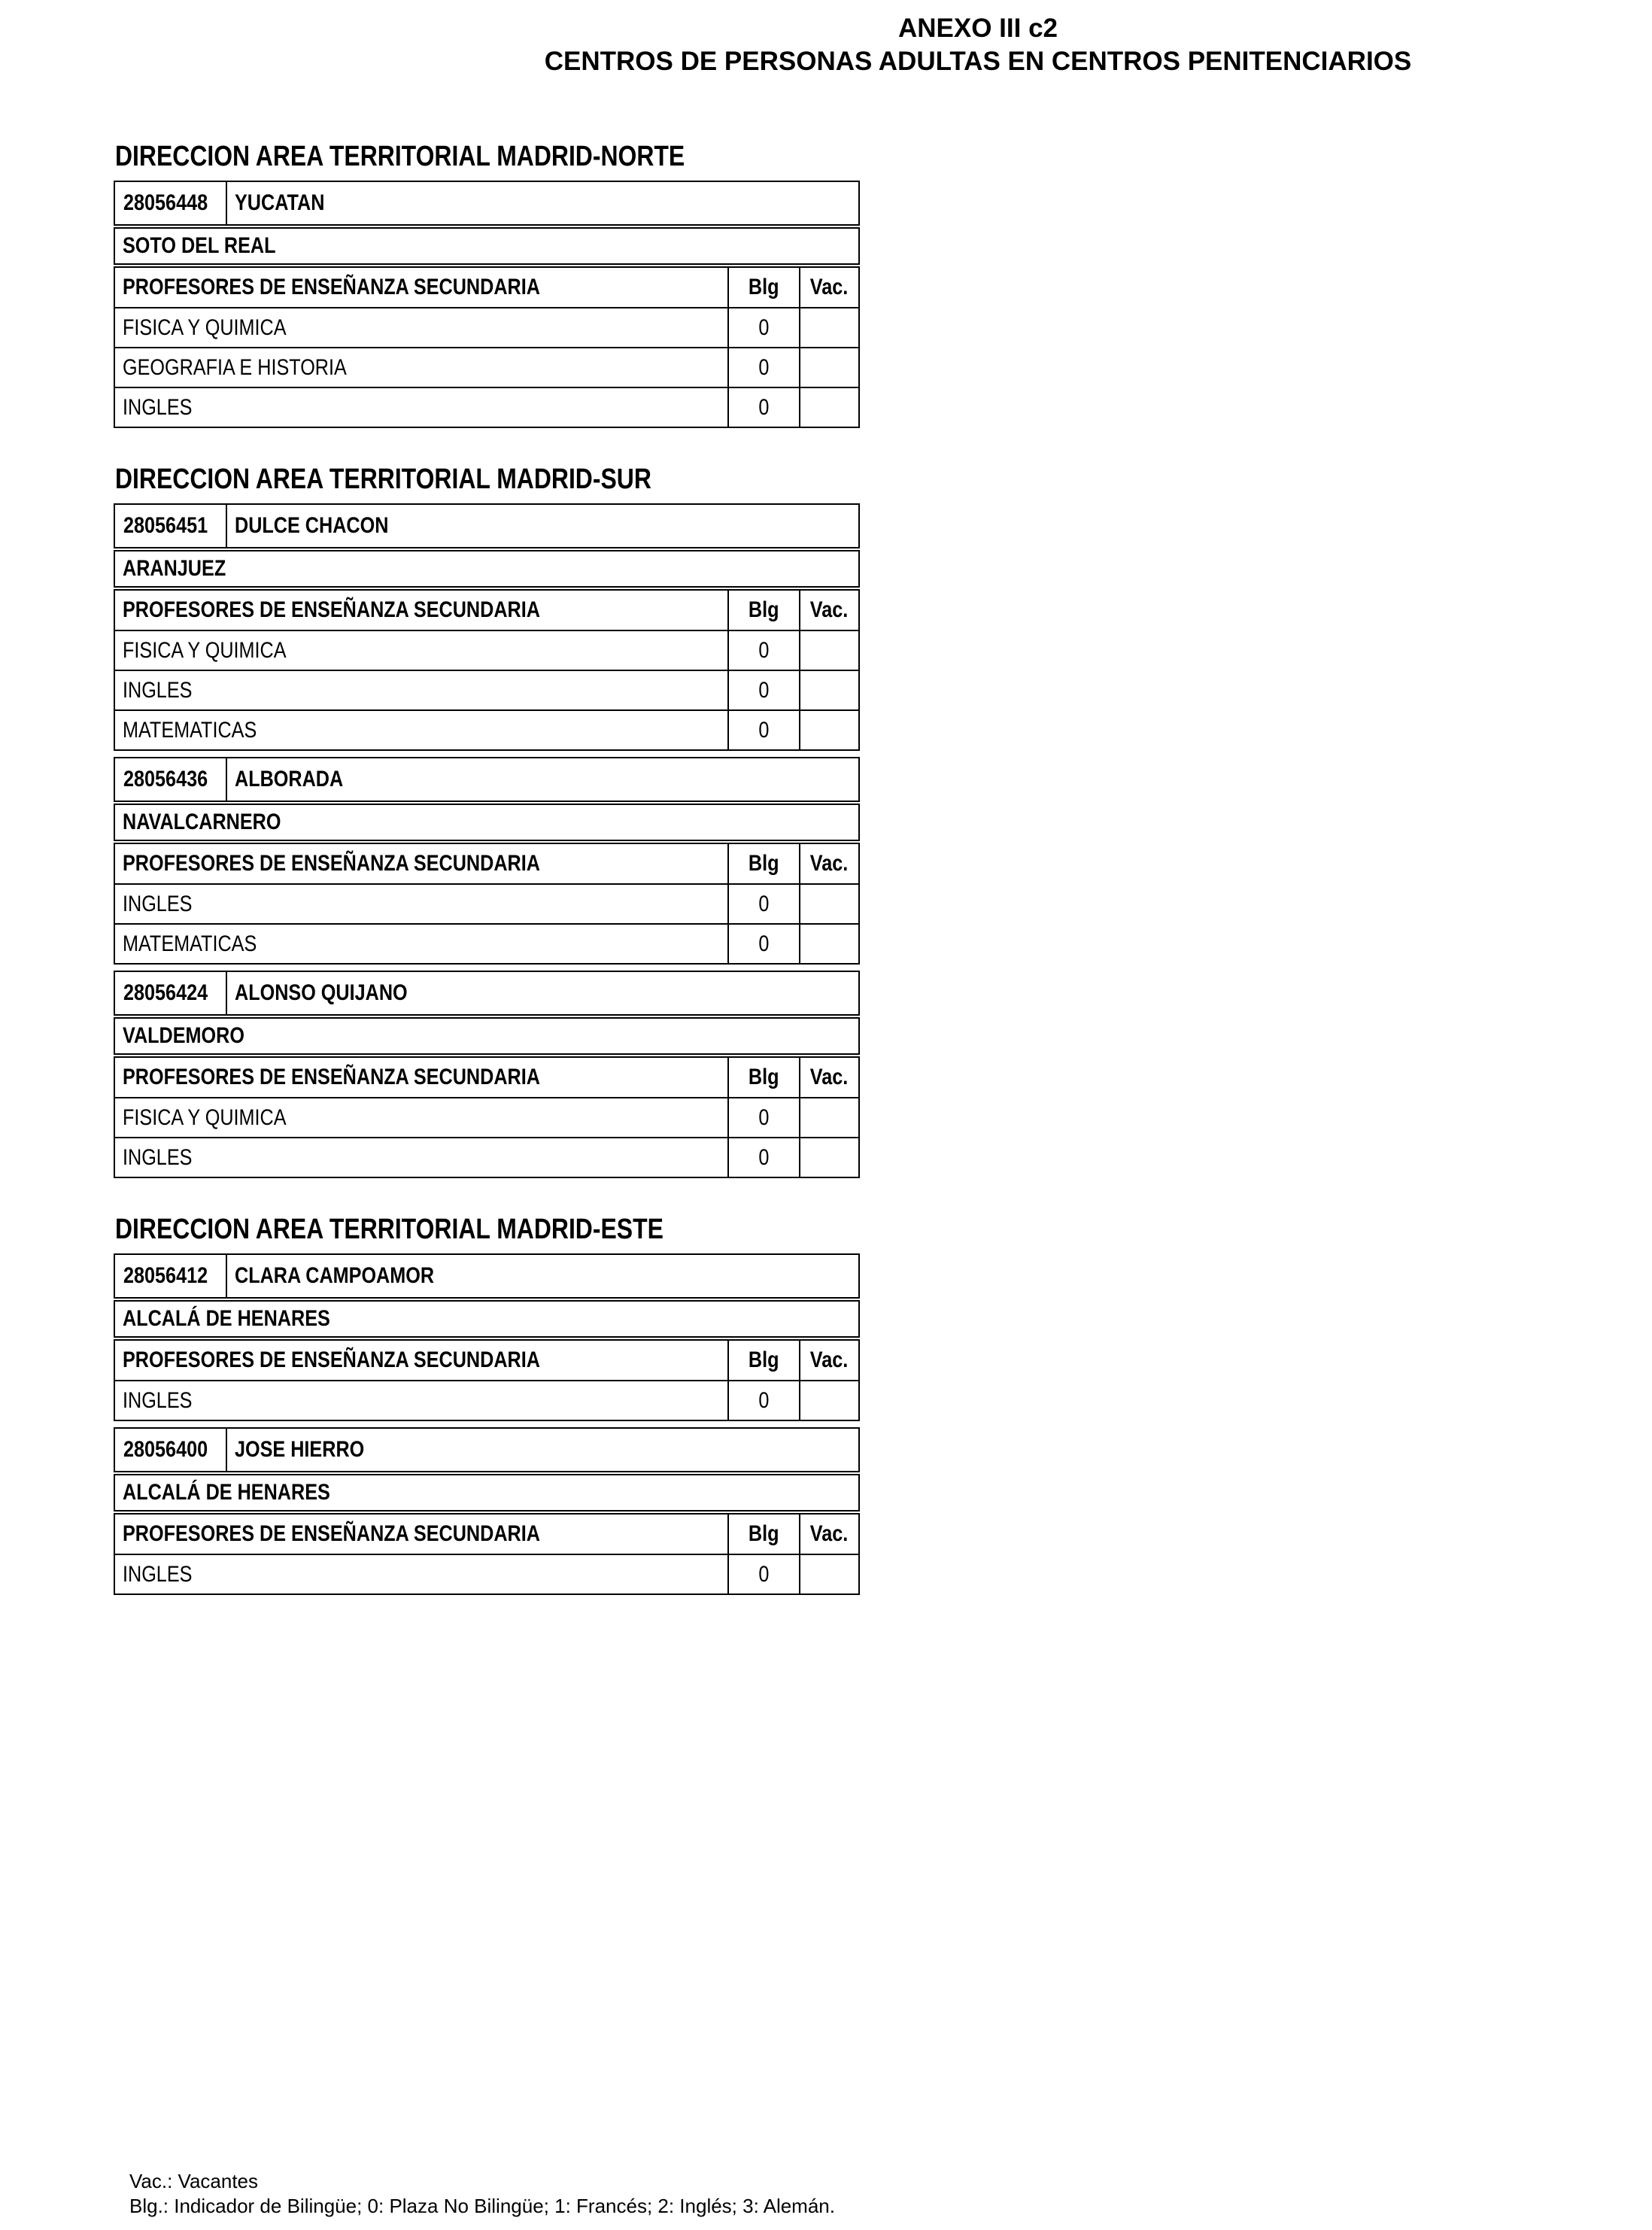  I want to click on center-locality-row: ARANJUEZ, so click(487, 569).